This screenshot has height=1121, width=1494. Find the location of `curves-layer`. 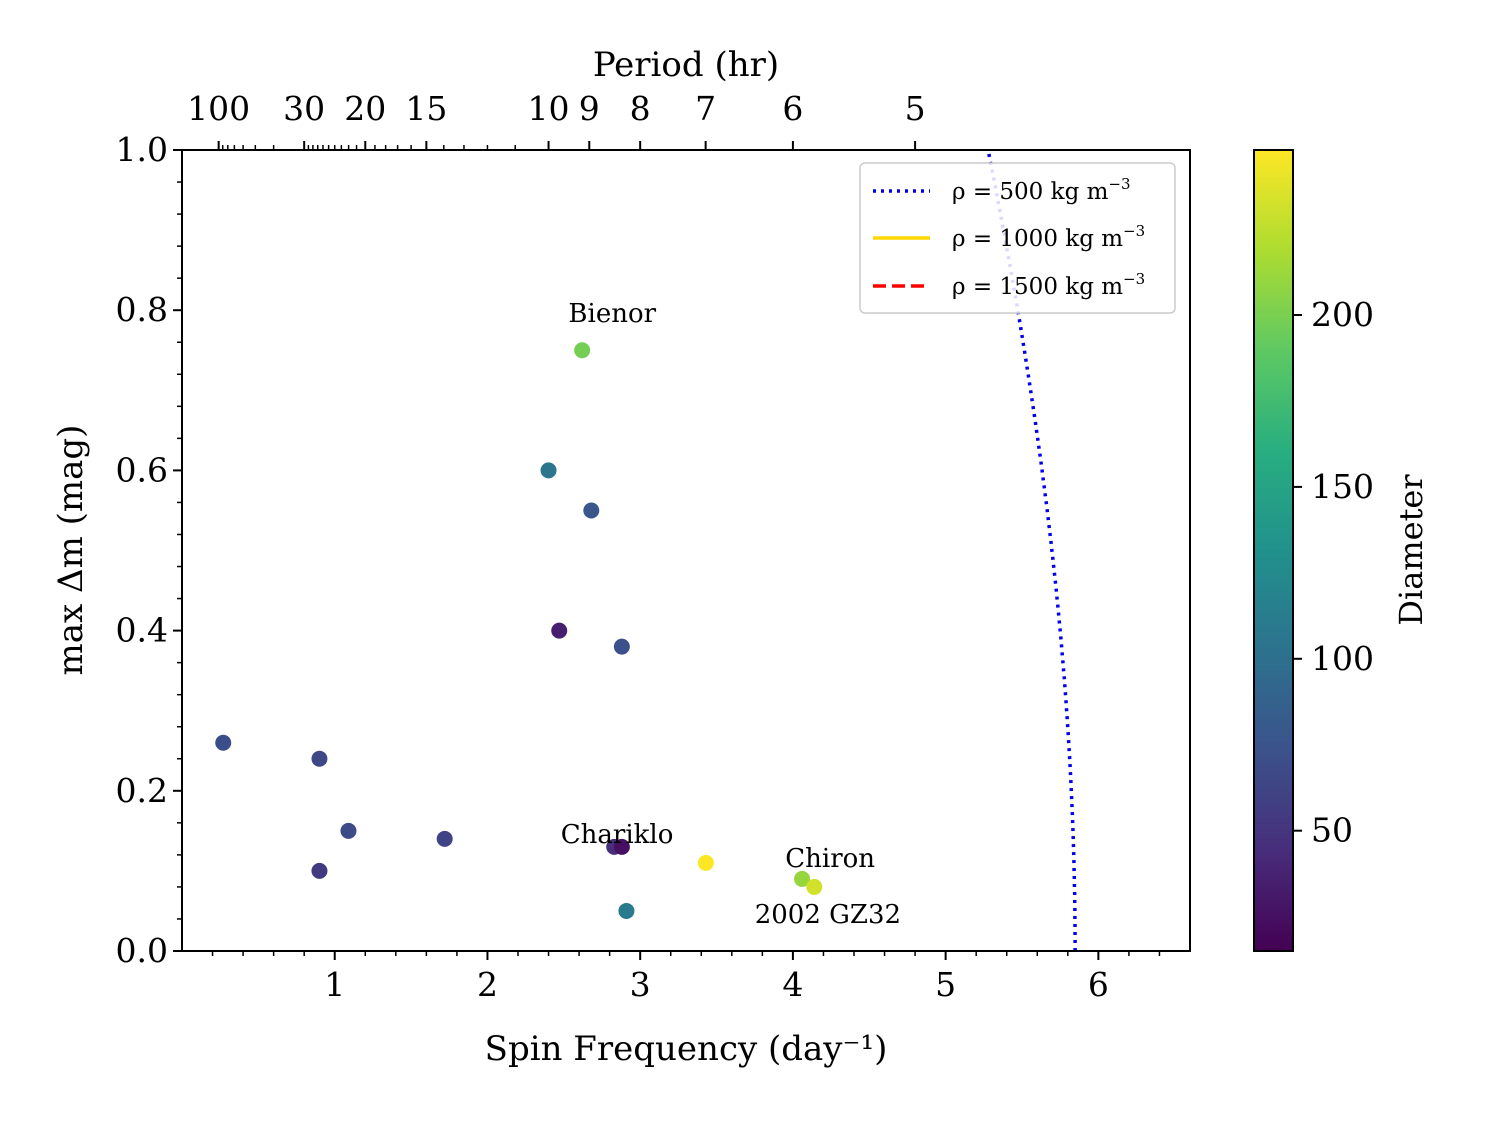

curves-layer is located at coordinates (1031, 550).